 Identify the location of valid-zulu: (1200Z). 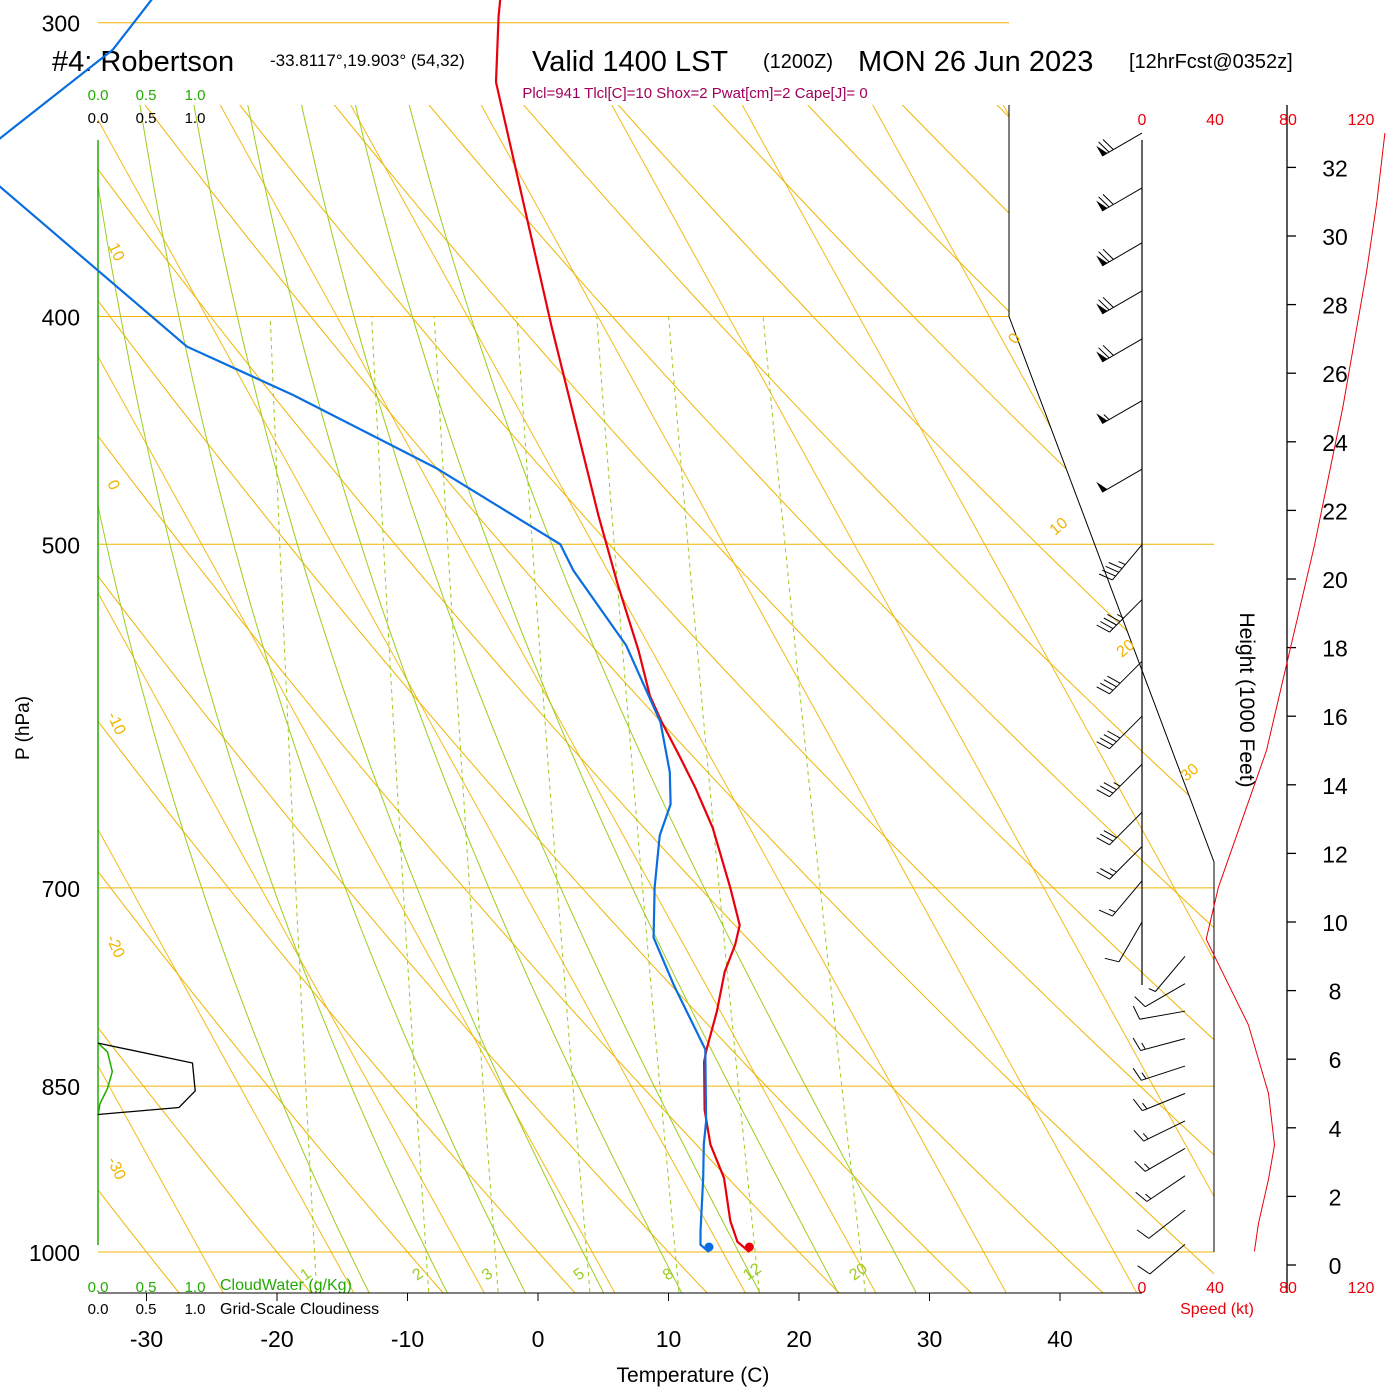
(798, 62).